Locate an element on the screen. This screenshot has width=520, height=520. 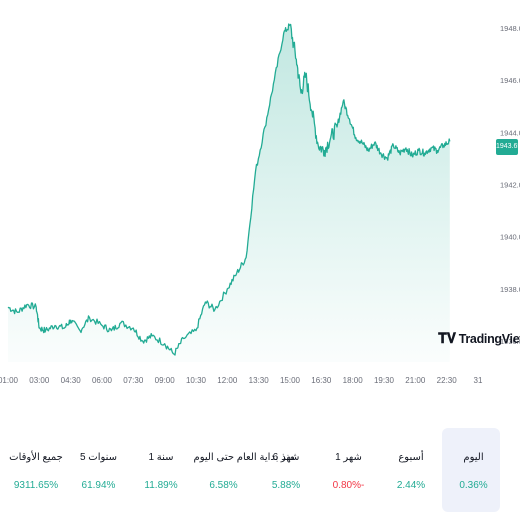
current-price-badge: 1943.65 is located at coordinates (508, 147).